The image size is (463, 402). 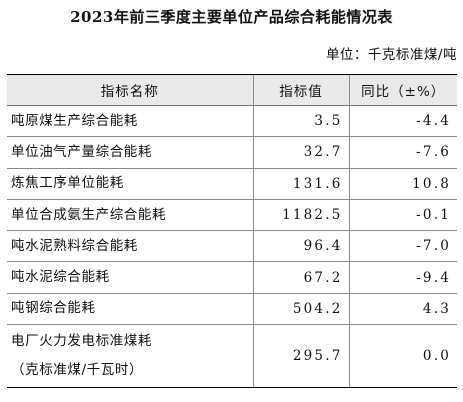 I want to click on table-row: 吨原煤生产综合能耗 3.5 -4.4, so click(x=232, y=121).